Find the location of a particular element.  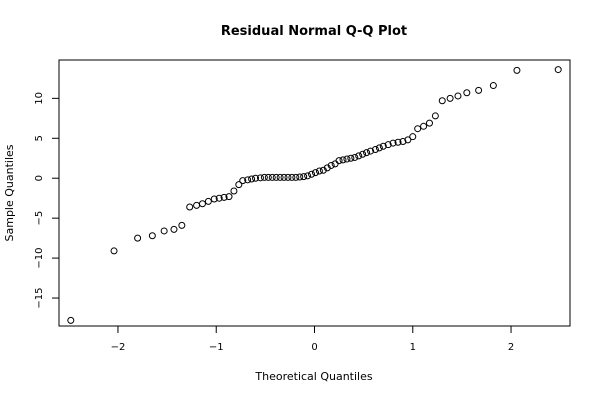

y-tick-label: 0 is located at coordinates (39, 178).